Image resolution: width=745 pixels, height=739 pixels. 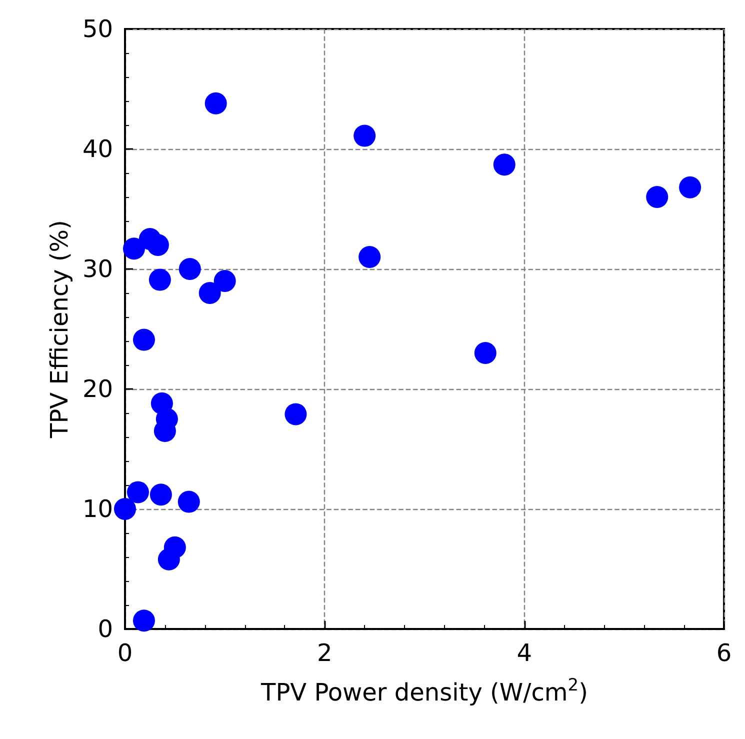 I want to click on x-tick-label: 4, so click(x=524, y=653).